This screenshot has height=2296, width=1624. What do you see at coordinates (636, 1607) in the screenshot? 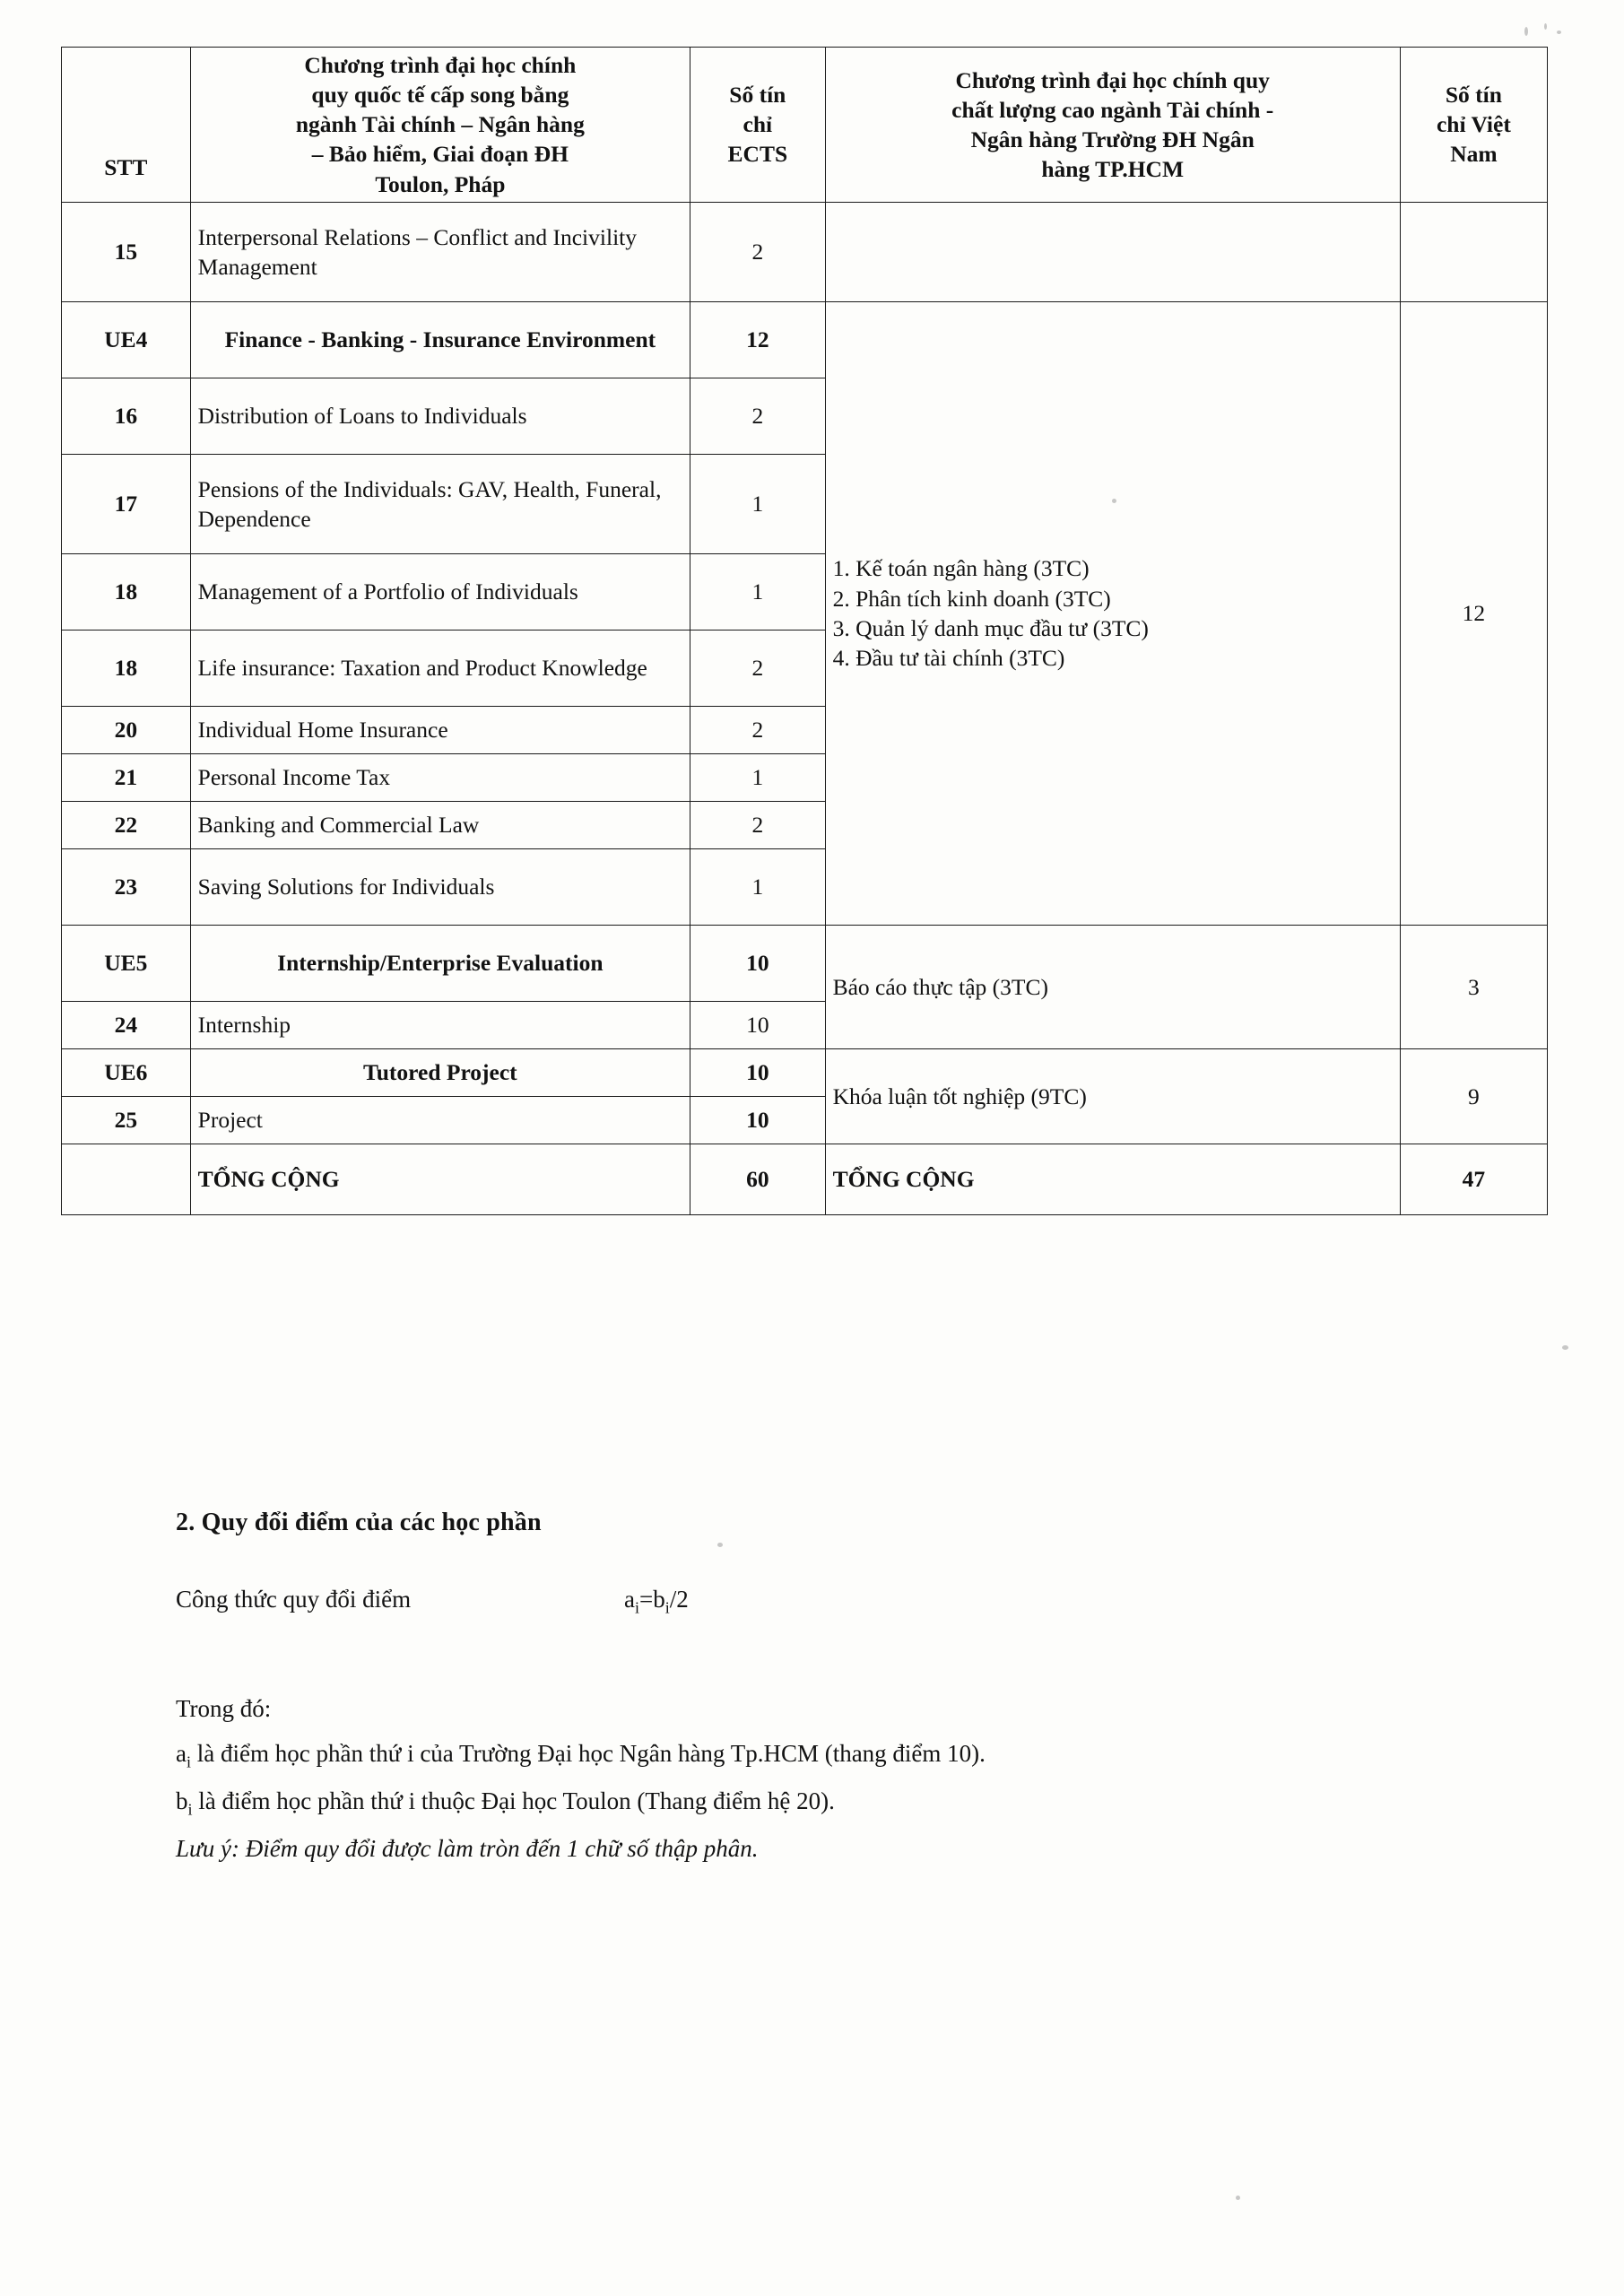
I see `formula-a-subscript: i` at bounding box center [636, 1607].